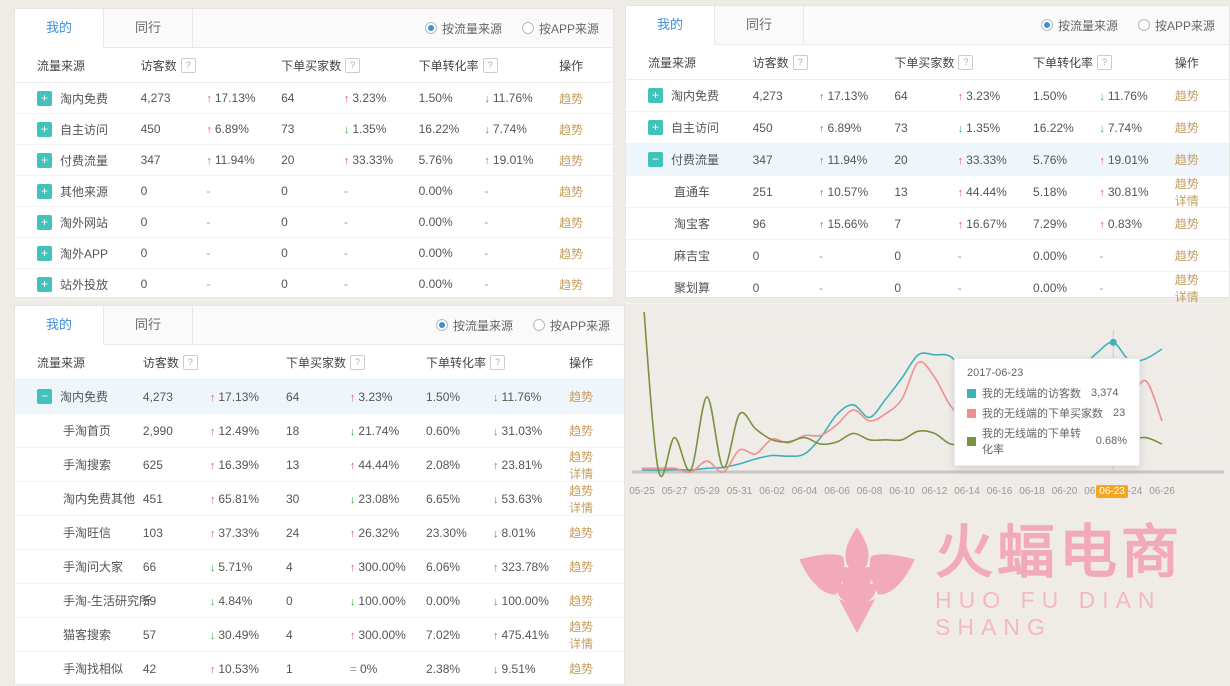 The height and width of the screenshot is (686, 1230). I want to click on conversion-rate-value: 0.00%, so click(435, 191).